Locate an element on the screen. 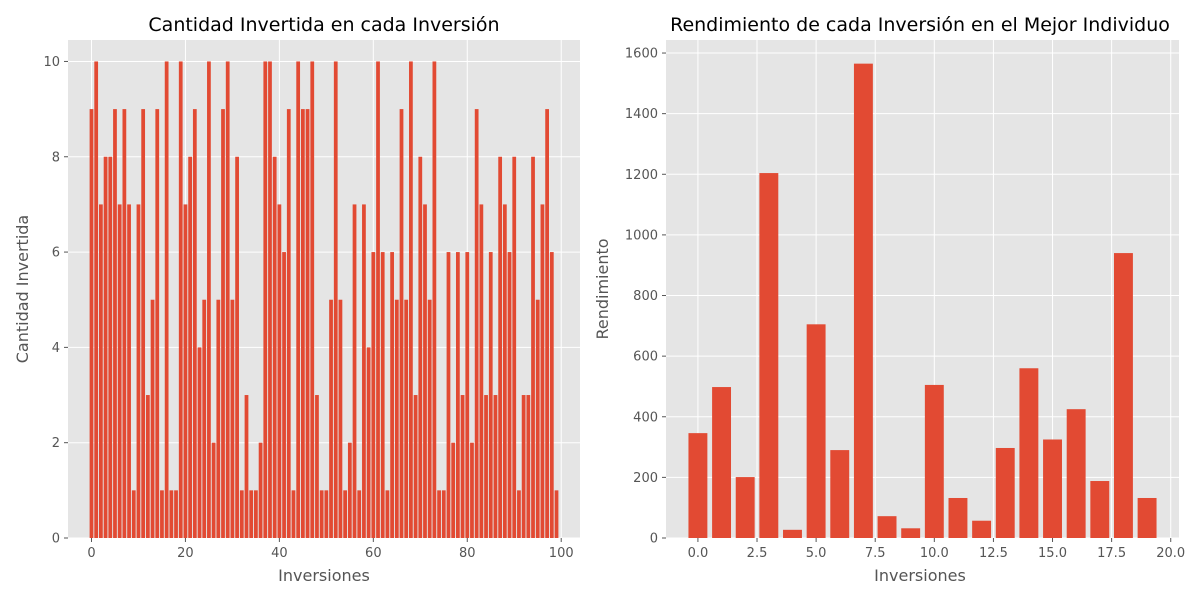  y-tick-label: 400 is located at coordinates (645, 417).